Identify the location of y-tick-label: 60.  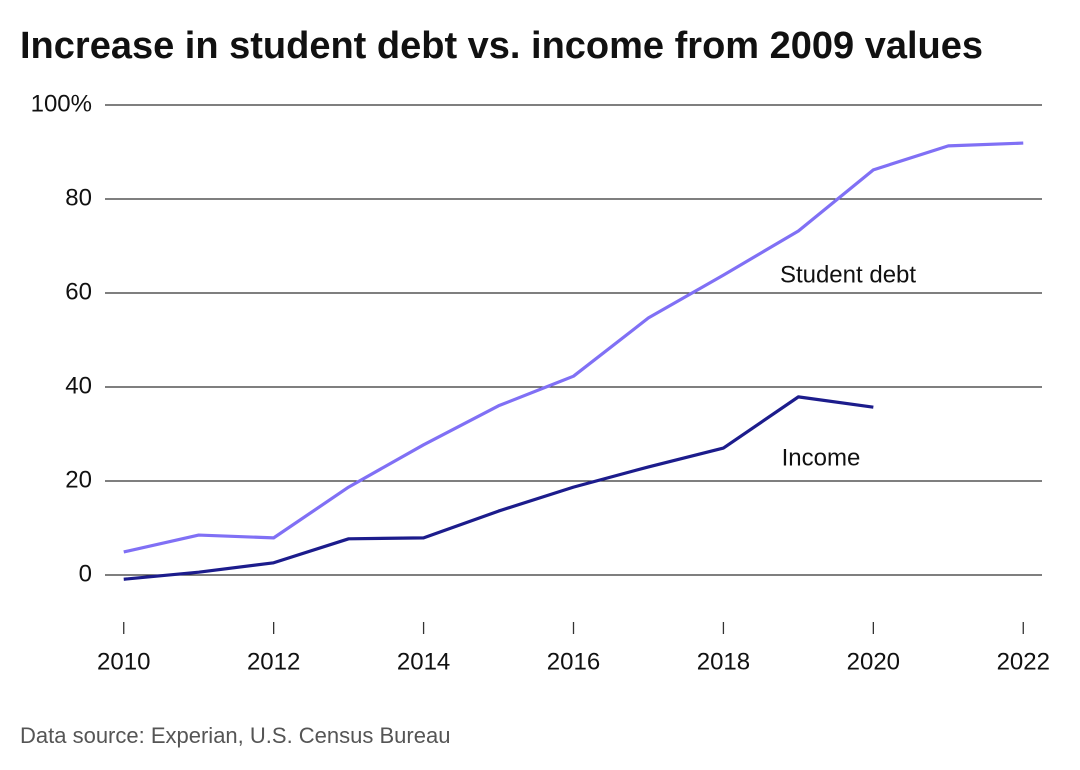
(78, 291).